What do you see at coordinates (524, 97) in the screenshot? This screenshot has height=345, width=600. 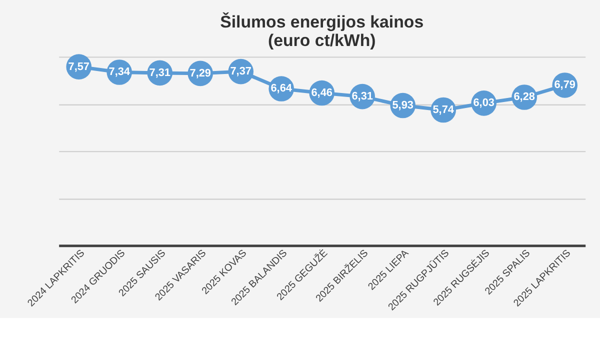 I see `data-label: 6,28` at bounding box center [524, 97].